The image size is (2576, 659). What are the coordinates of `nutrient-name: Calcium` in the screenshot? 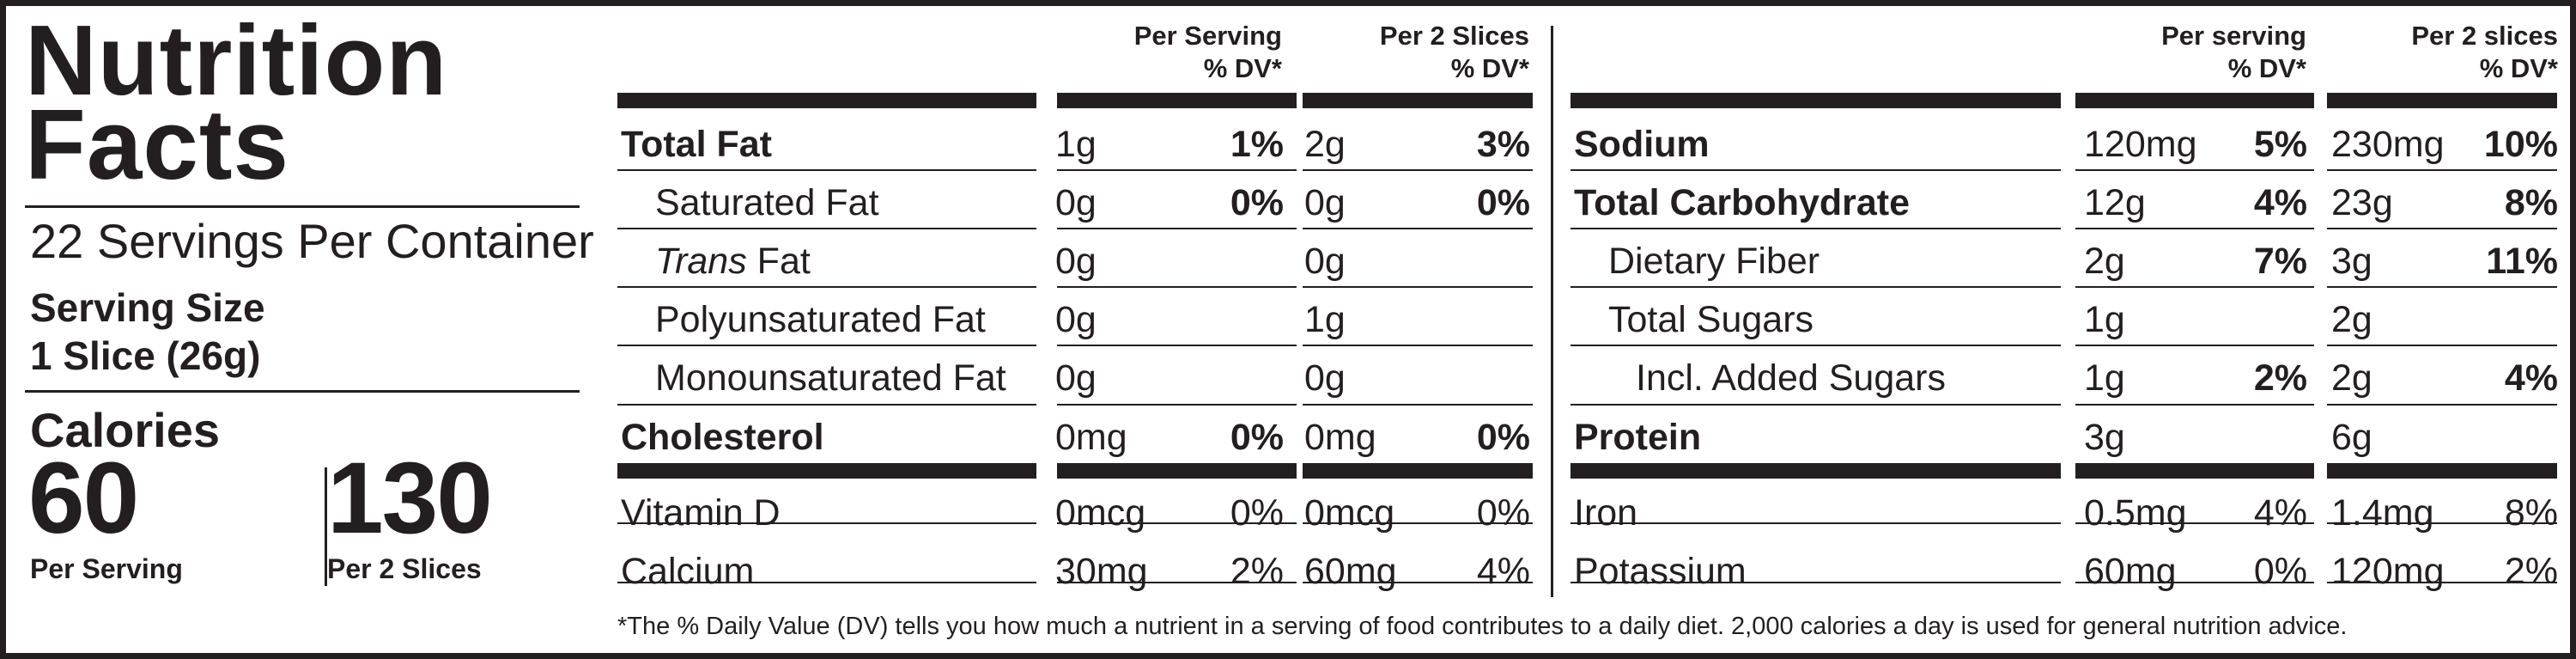 It's located at (688, 571).